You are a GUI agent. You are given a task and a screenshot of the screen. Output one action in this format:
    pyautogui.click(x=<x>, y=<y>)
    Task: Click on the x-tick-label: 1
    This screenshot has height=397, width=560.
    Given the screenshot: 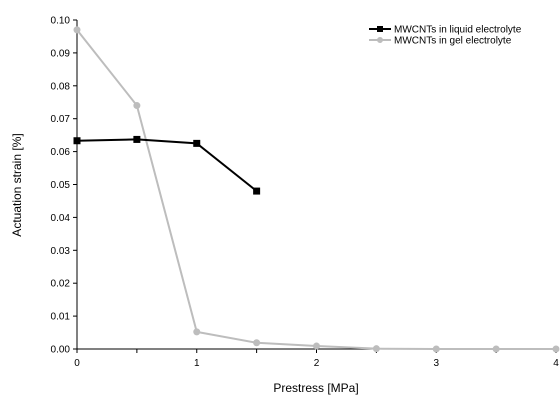 What is the action you would take?
    pyautogui.click(x=197, y=363)
    